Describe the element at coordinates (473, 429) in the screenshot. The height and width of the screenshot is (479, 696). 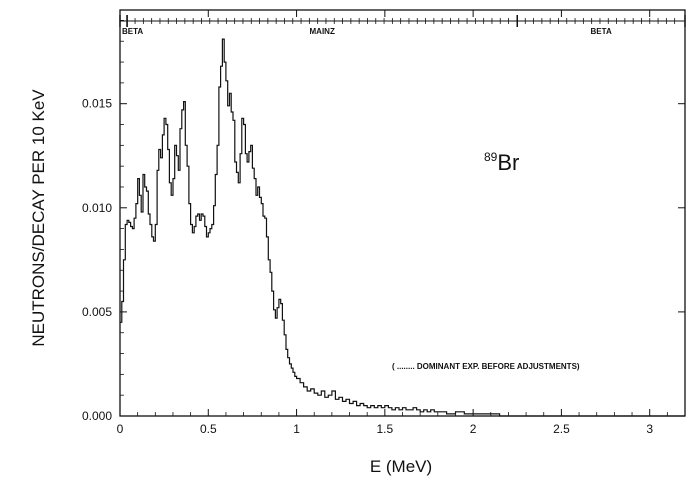
I see `x-tick-label: 2` at that location.